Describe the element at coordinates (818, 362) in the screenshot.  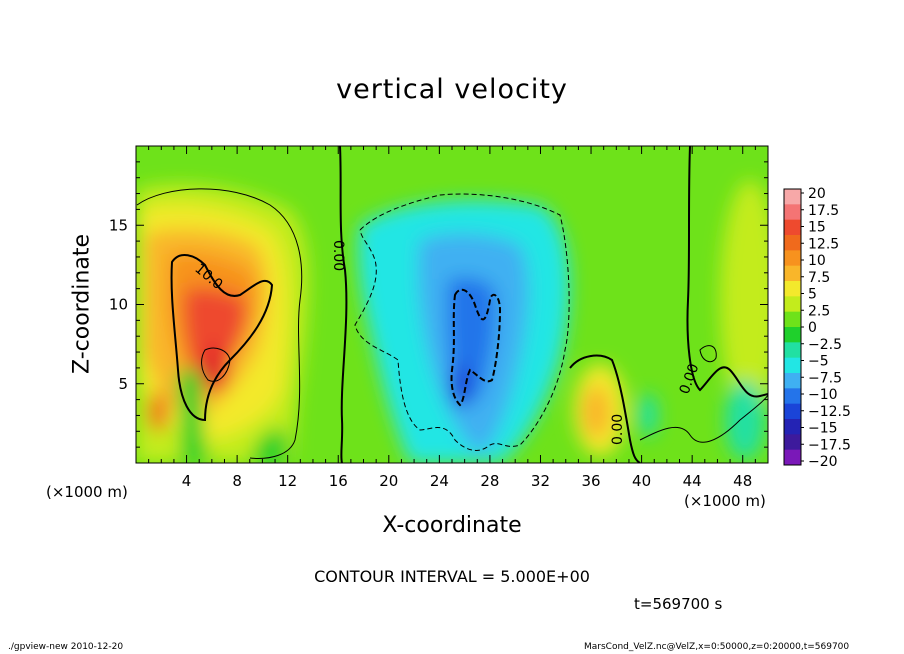
I see `colorbar-label: −5` at that location.